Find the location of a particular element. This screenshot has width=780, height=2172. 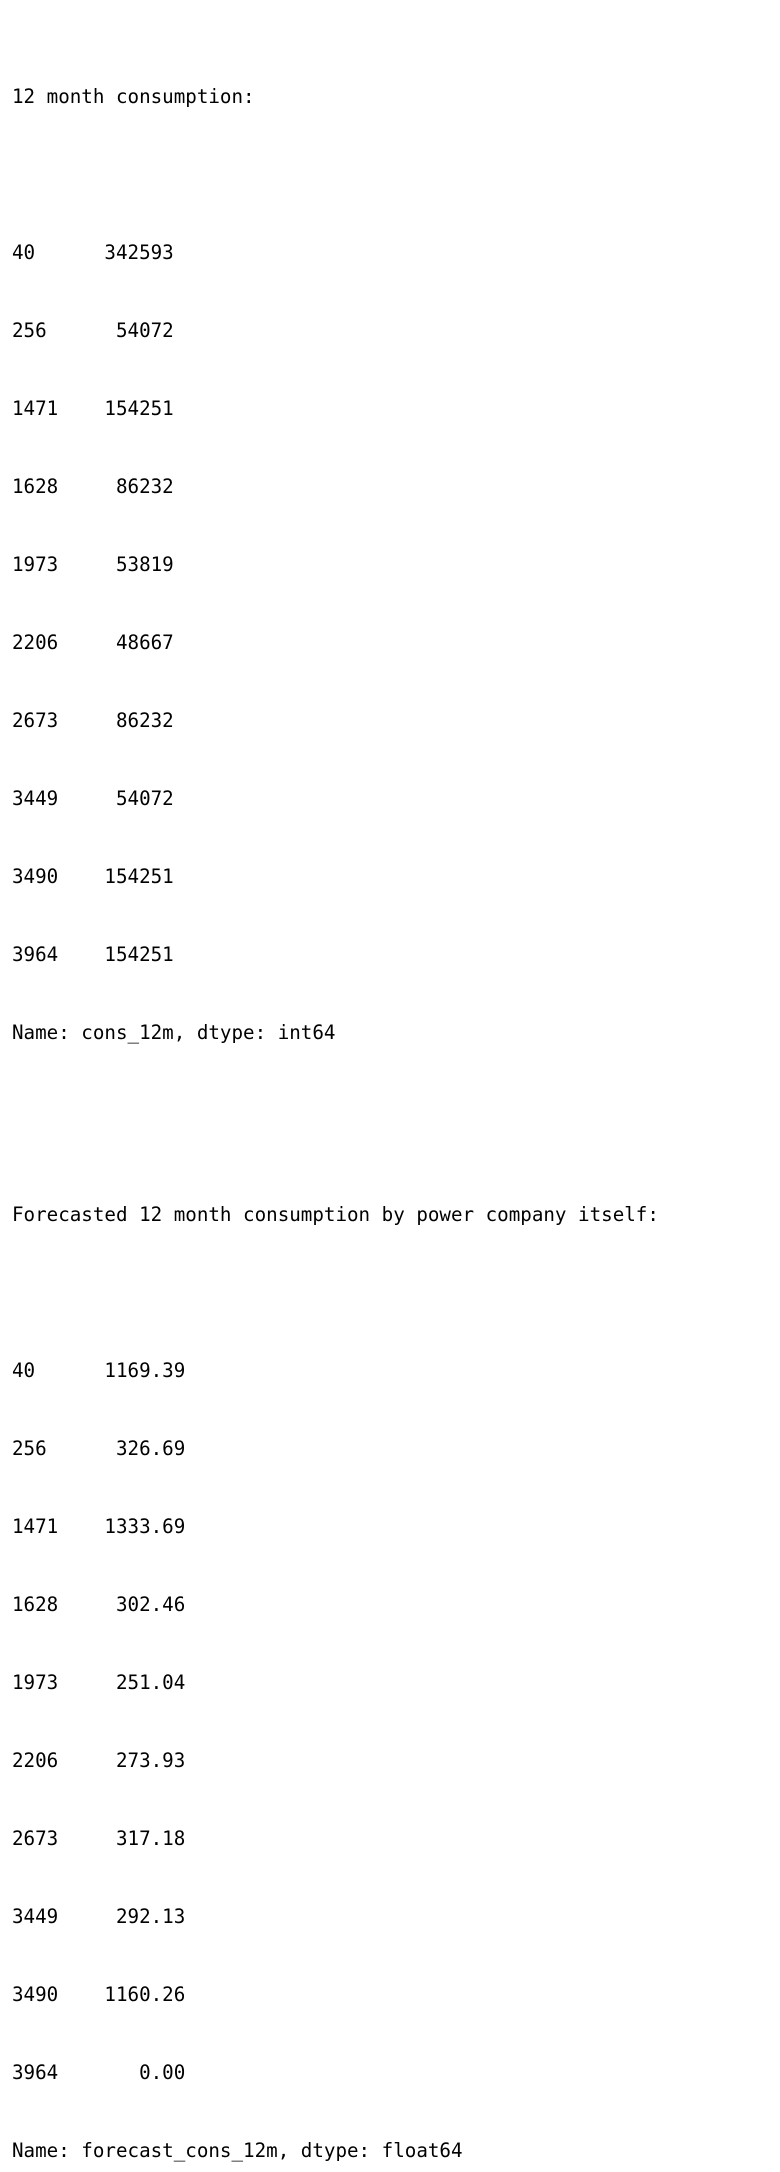

series-row: 1628 86232 is located at coordinates (93, 486).